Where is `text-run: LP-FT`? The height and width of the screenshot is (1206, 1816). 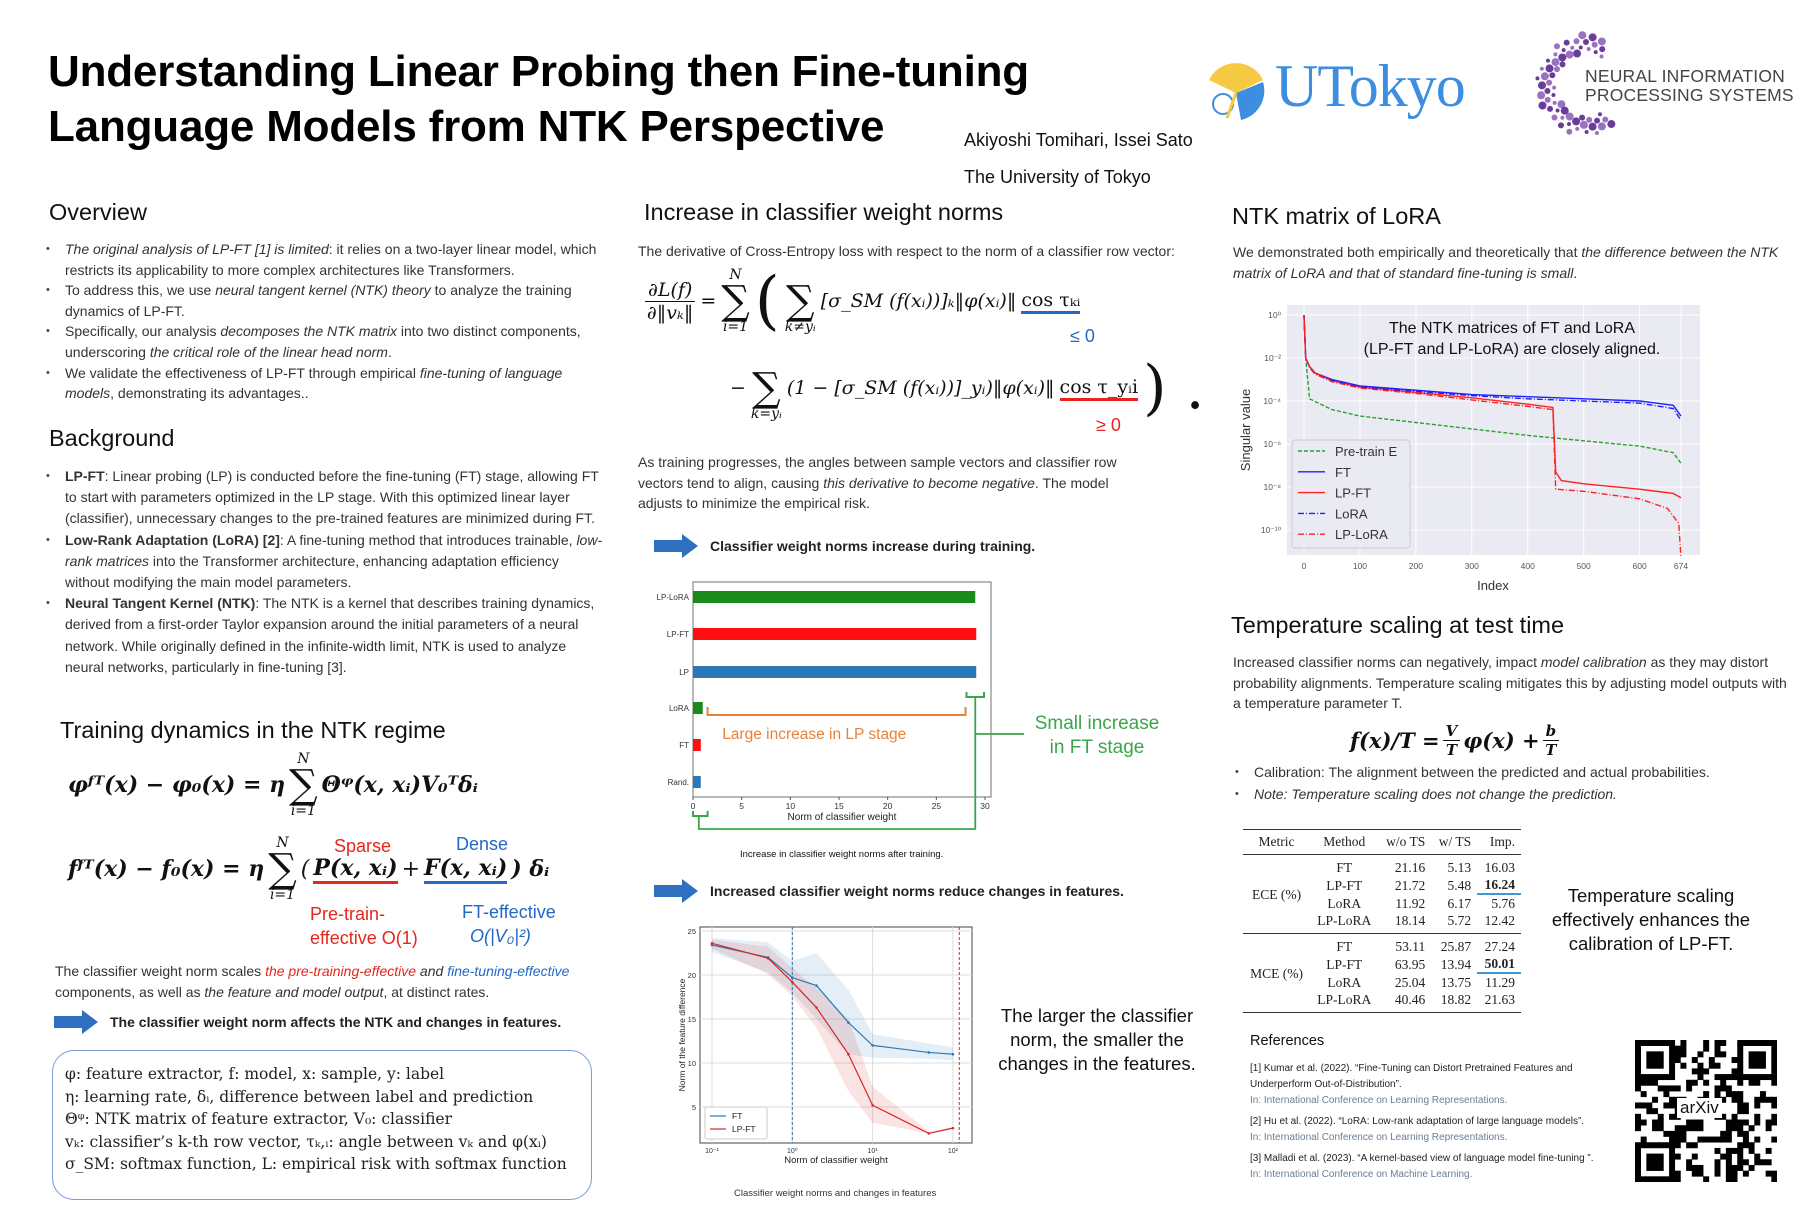 text-run: LP-FT is located at coordinates (85, 476).